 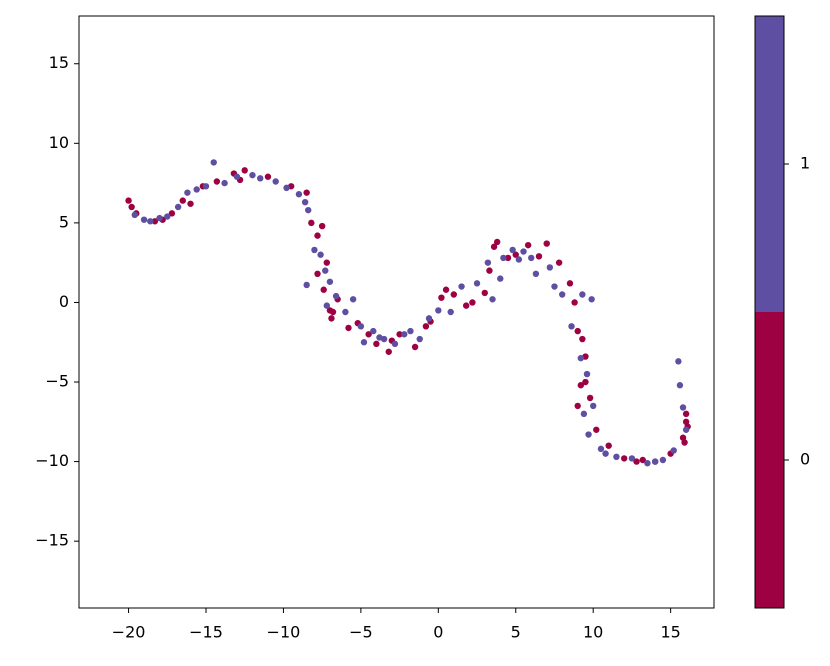 I want to click on y-tick-label: −15, so click(x=52, y=540).